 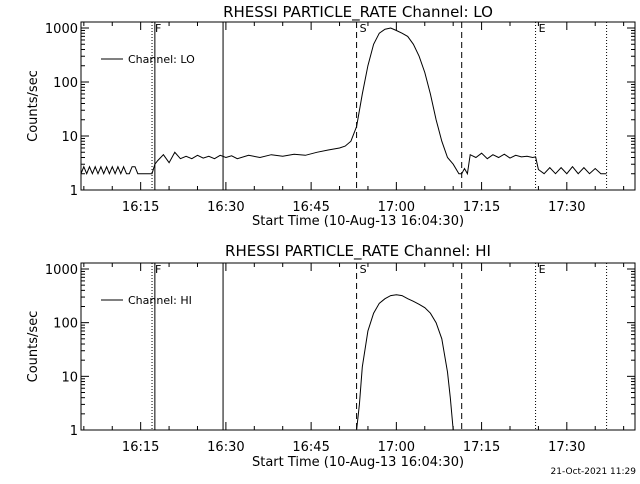 I want to click on chart-title: RHESSI PARTICLE_RATE Channel: LO, so click(x=358, y=12).